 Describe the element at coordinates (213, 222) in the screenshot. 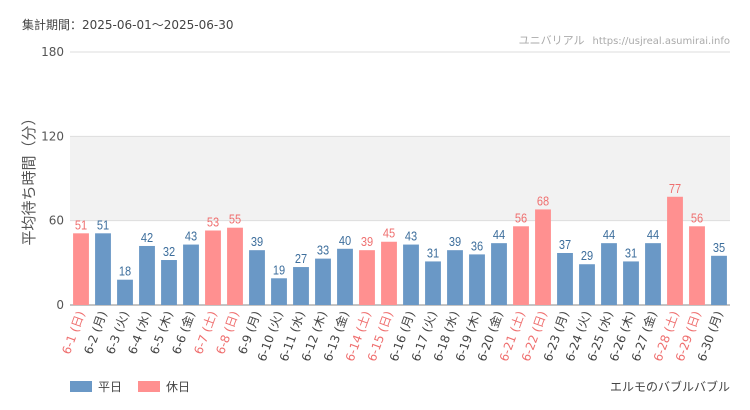

I see `value-label: 53` at that location.